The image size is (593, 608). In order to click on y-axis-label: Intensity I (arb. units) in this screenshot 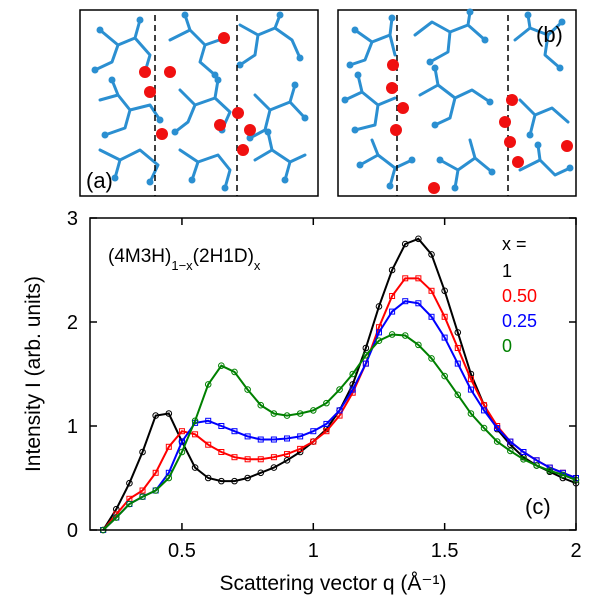, I will do `click(33, 374)`.